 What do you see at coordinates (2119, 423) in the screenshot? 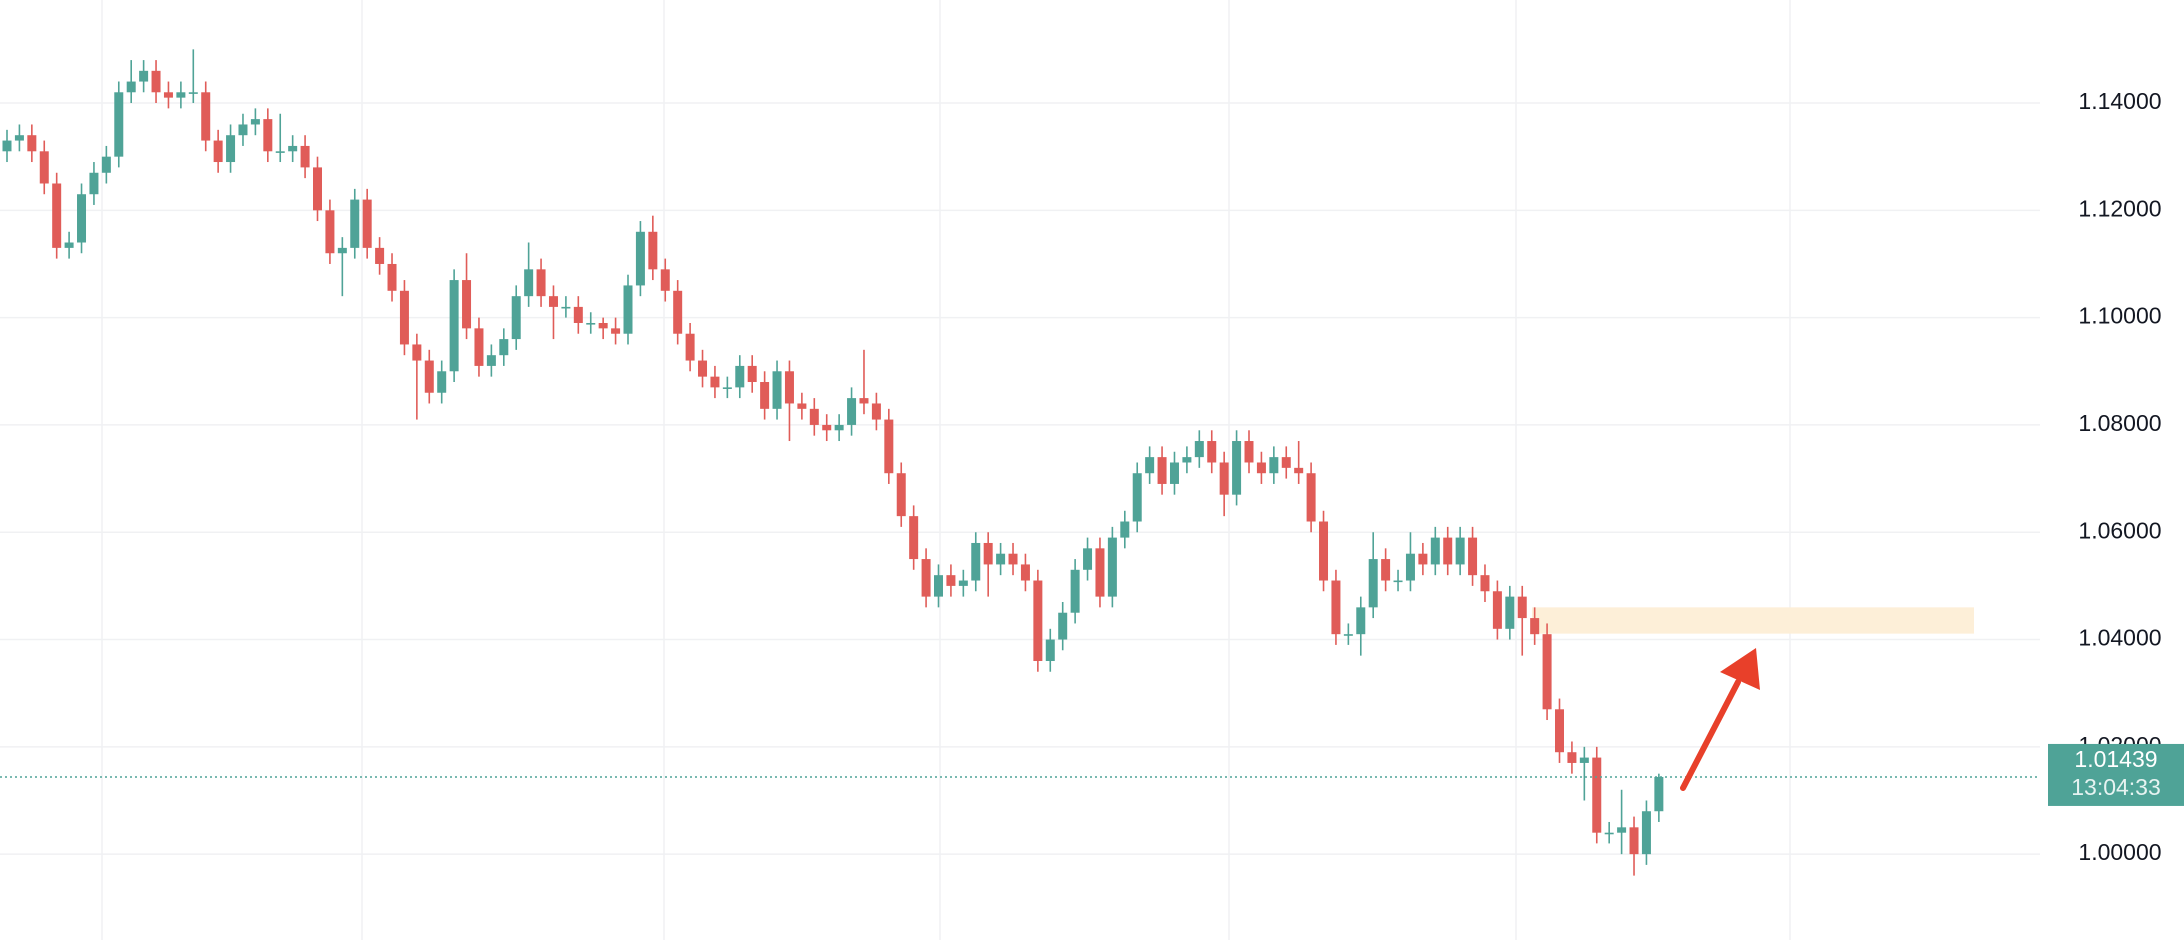
I see `y-tick-label: 1.08000` at bounding box center [2119, 423].